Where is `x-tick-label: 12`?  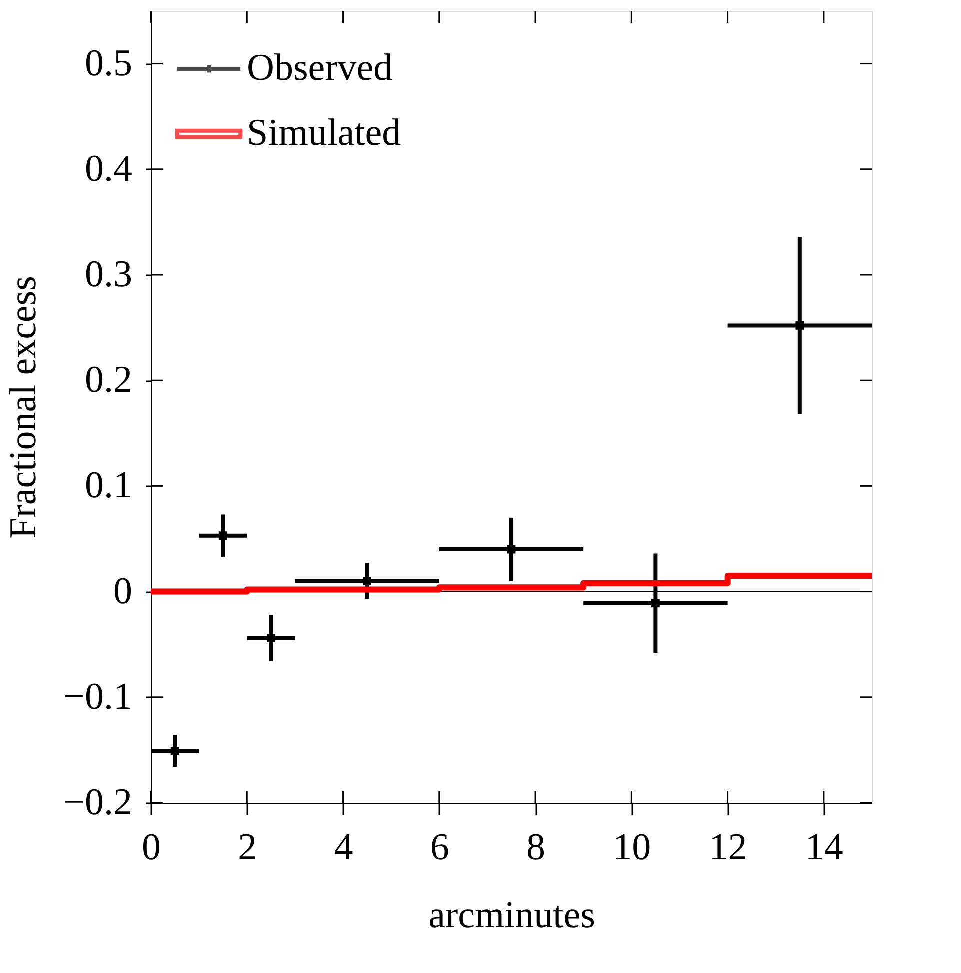
x-tick-label: 12 is located at coordinates (728, 847).